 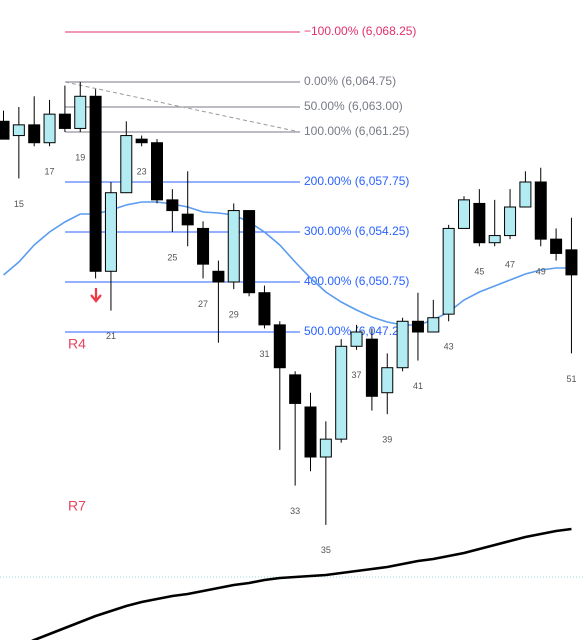 I want to click on fib-label: 0.00% (6,064.75), so click(x=350, y=81).